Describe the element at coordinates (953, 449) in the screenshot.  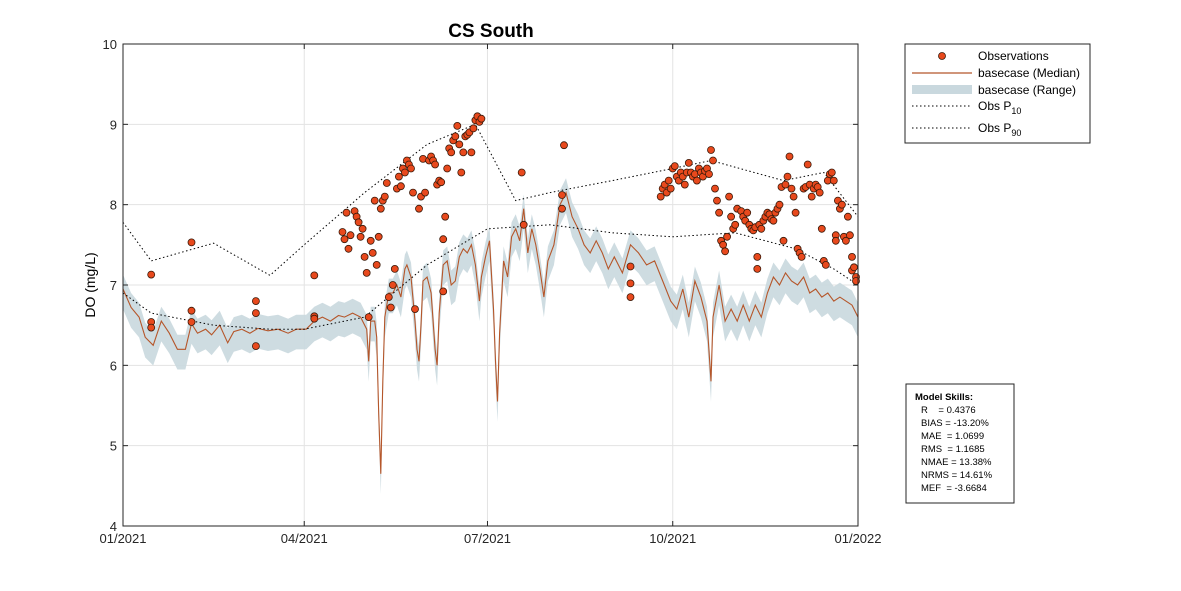
I see `skills-rms: RMS = 1.1685` at that location.